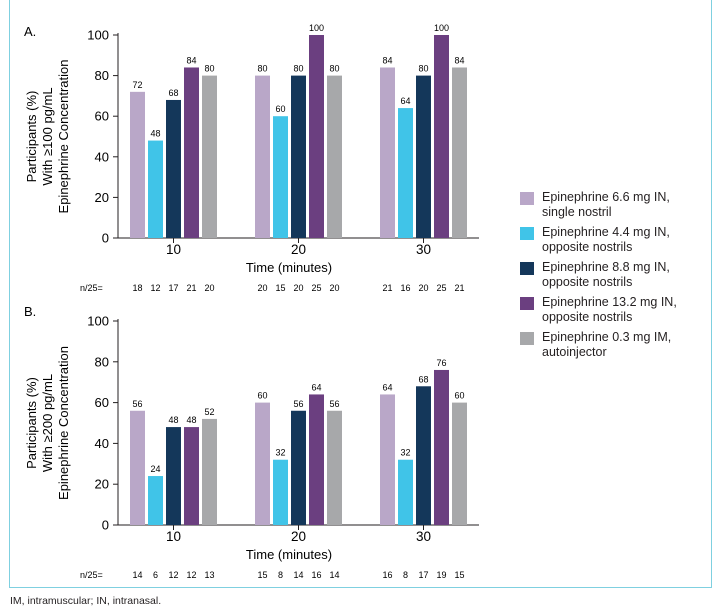 This screenshot has height=612, width=723. What do you see at coordinates (30, 31) in the screenshot?
I see `panel-label: A.` at bounding box center [30, 31].